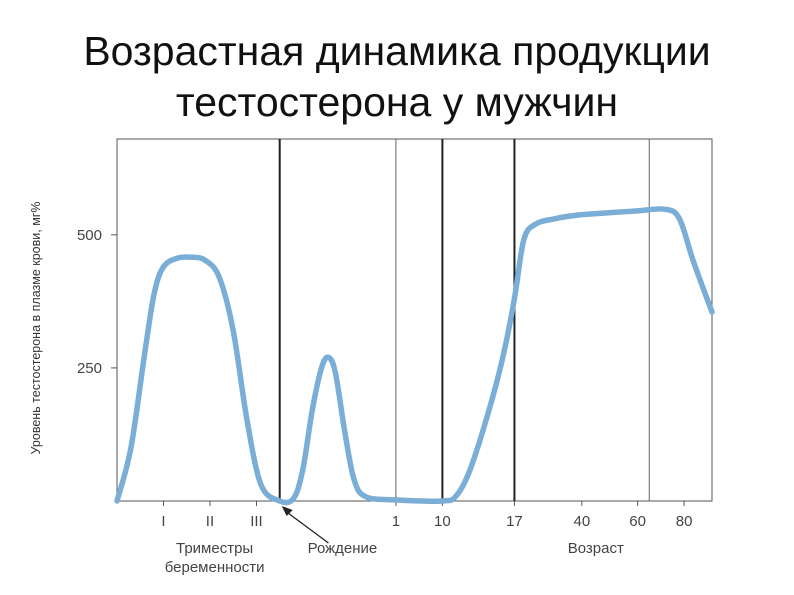  What do you see at coordinates (343, 548) in the screenshot?
I see `x-group-label-1-0: Рождение` at bounding box center [343, 548].